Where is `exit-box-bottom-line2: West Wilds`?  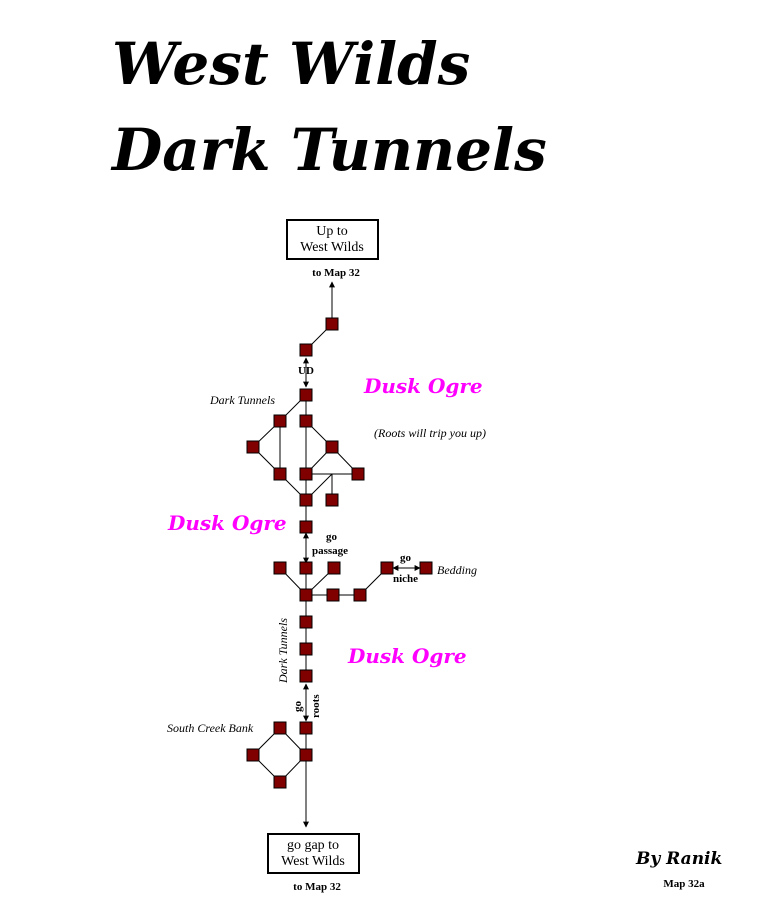 exit-box-bottom-line2: West Wilds is located at coordinates (313, 861).